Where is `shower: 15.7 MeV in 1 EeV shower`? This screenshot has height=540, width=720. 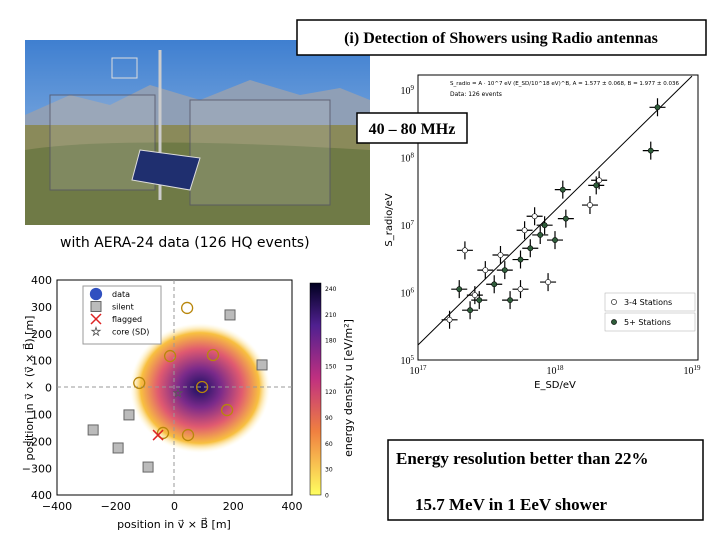
shower: 15.7 MeV in 1 EeV shower is located at coordinates (511, 504).